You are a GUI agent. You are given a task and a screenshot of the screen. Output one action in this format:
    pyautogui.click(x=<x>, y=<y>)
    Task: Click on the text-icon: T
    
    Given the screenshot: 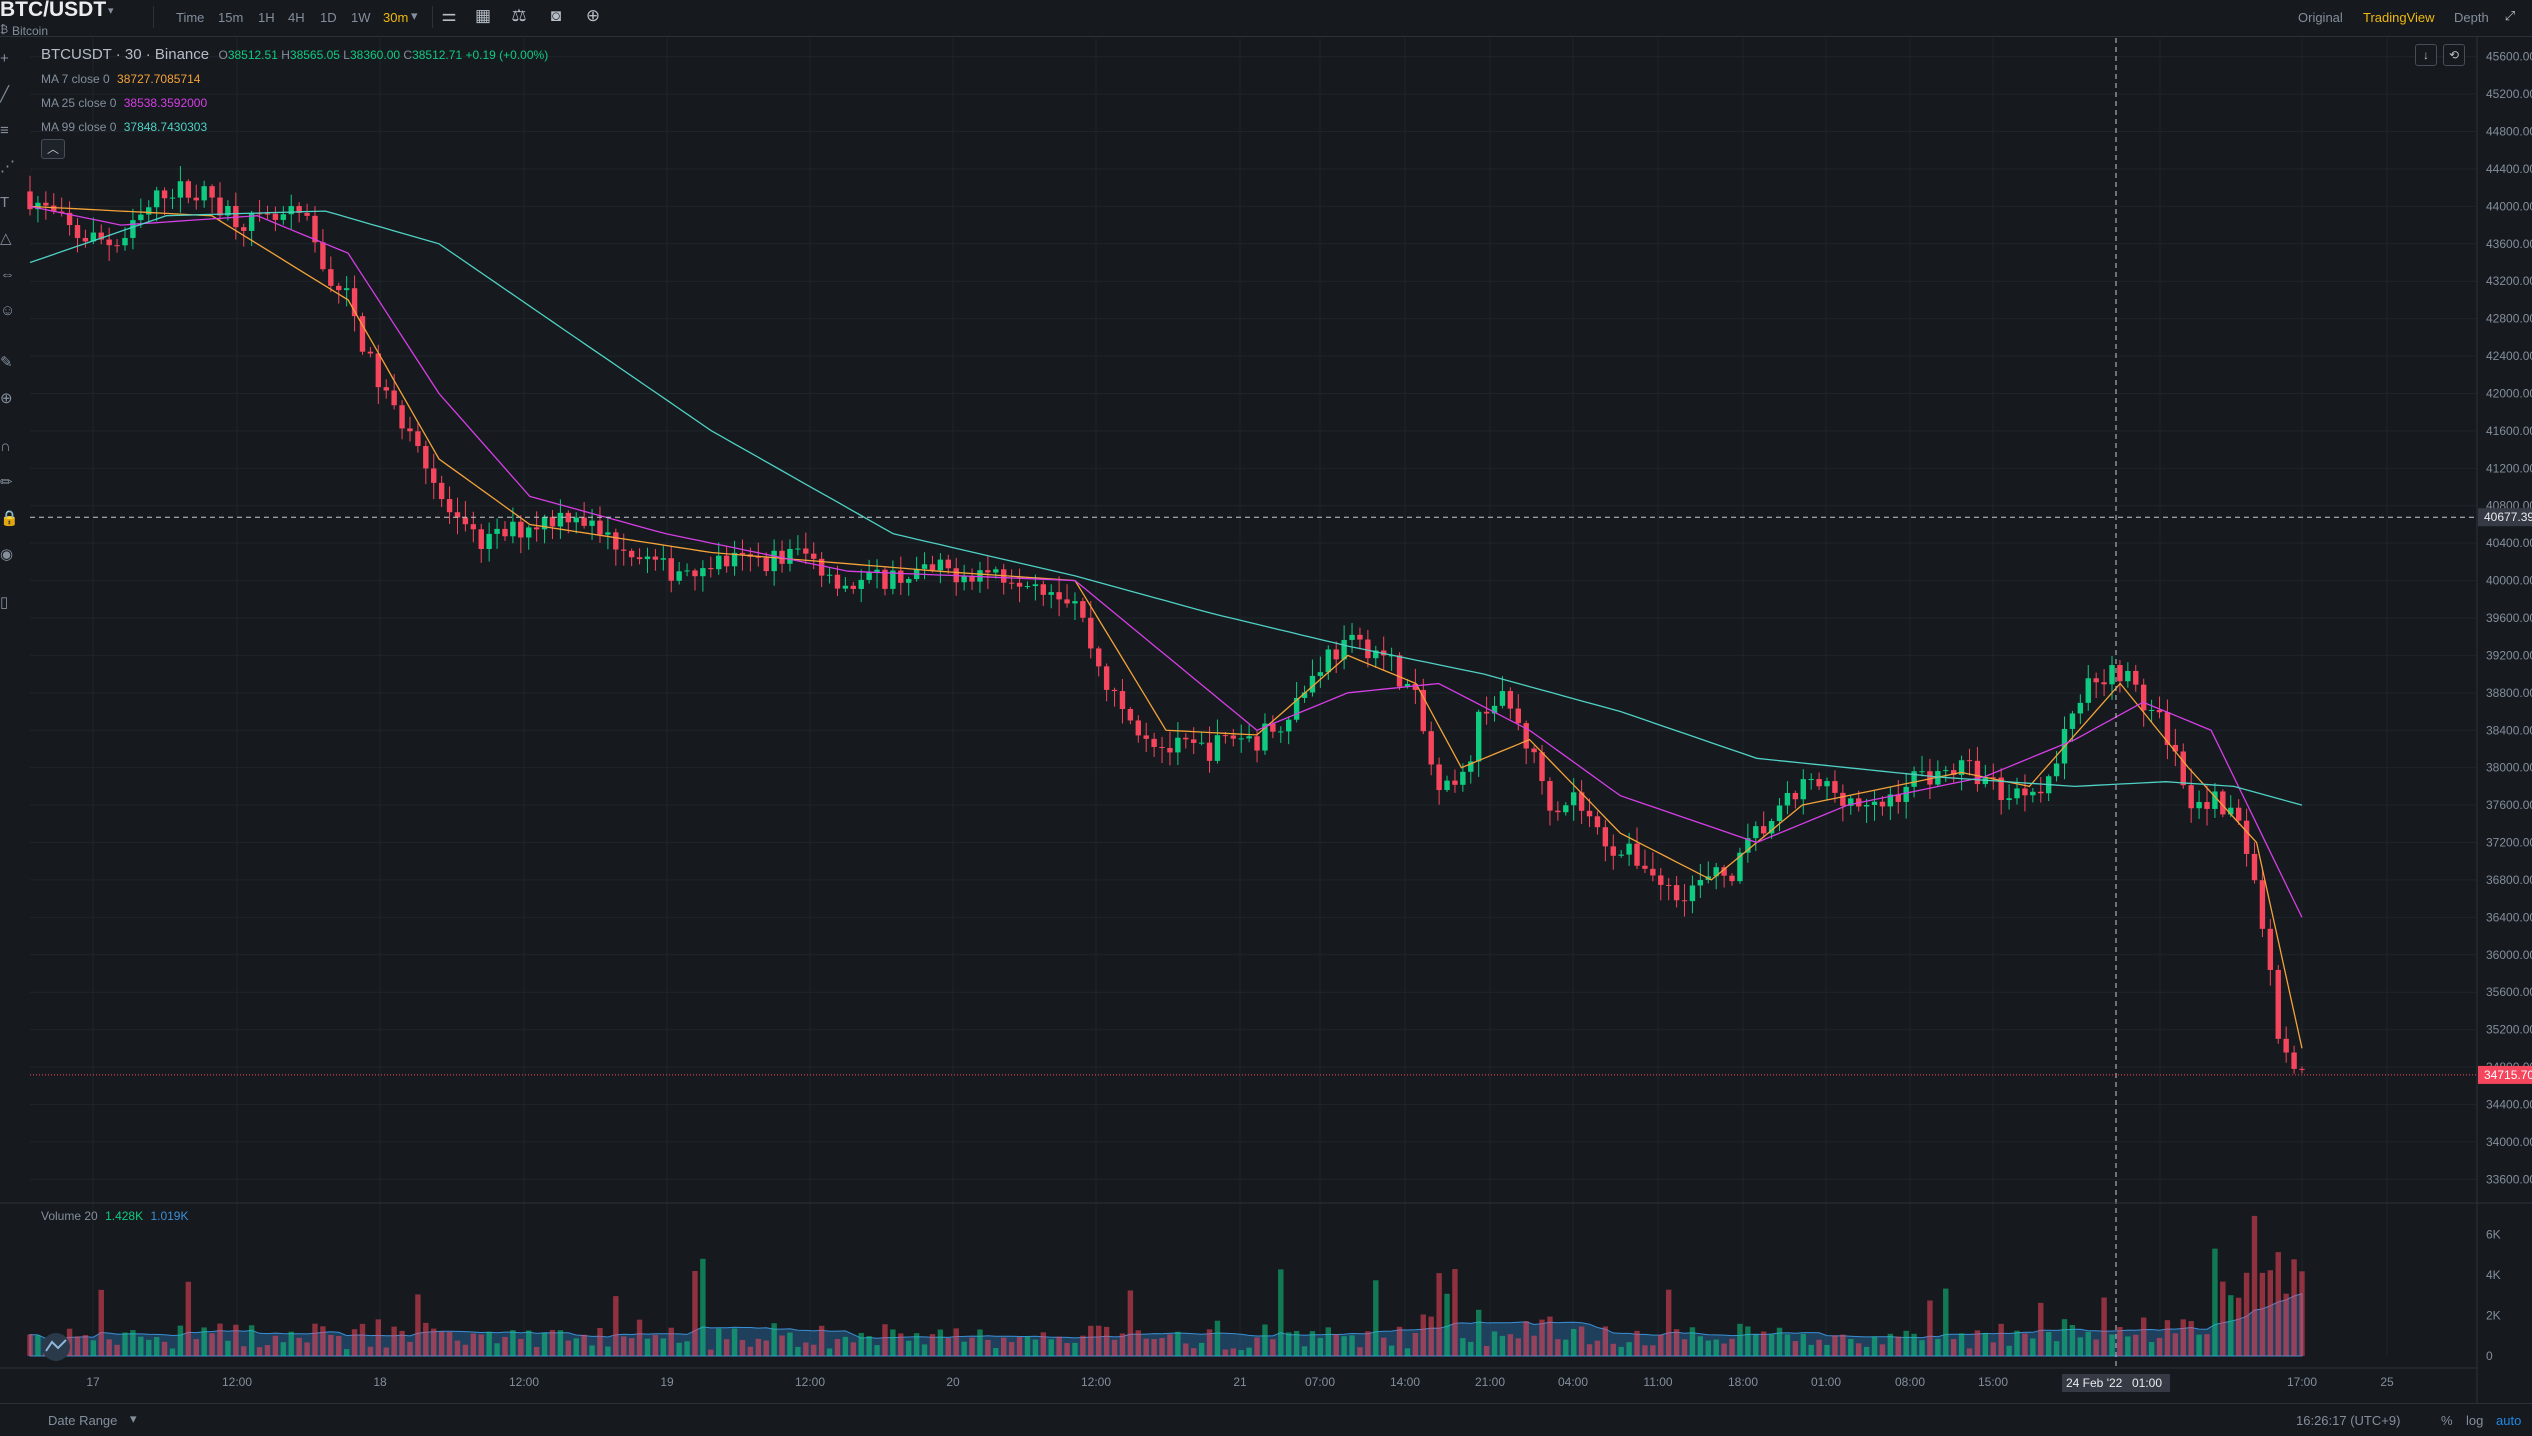 What is the action you would take?
    pyautogui.click(x=5, y=202)
    